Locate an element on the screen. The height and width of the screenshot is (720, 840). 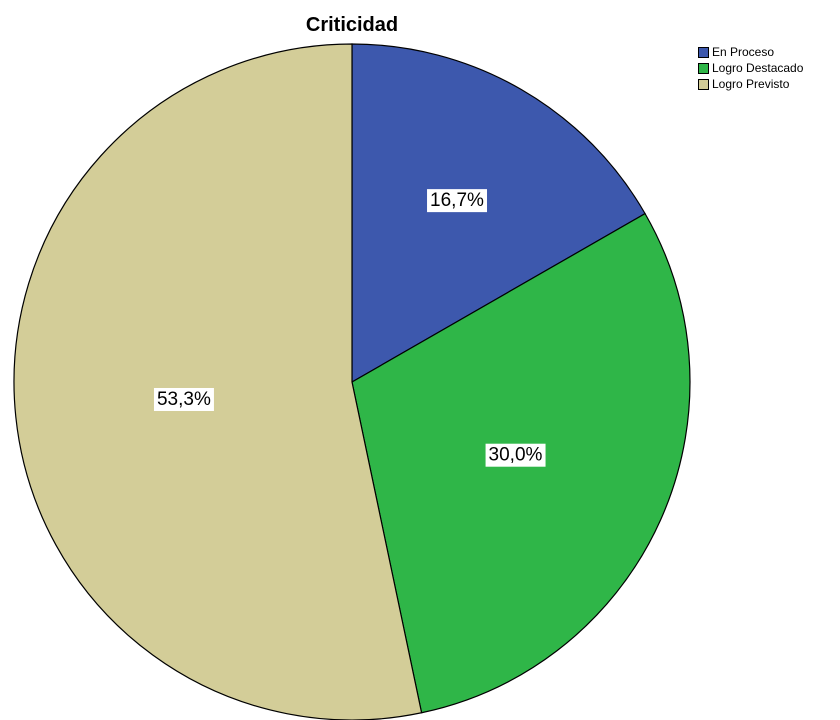
legend-label: En Proceso is located at coordinates (743, 52).